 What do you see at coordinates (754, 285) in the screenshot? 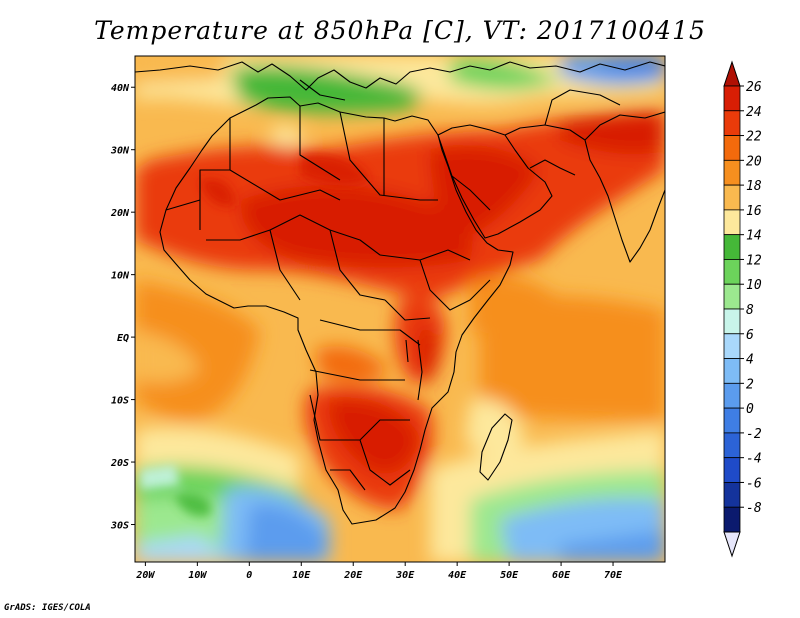
I see `colorbar-label: 10` at bounding box center [754, 285].